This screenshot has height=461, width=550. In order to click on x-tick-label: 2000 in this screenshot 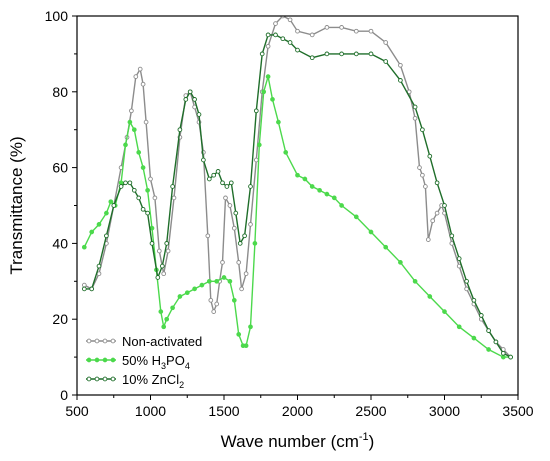, I will do `click(297, 411)`.